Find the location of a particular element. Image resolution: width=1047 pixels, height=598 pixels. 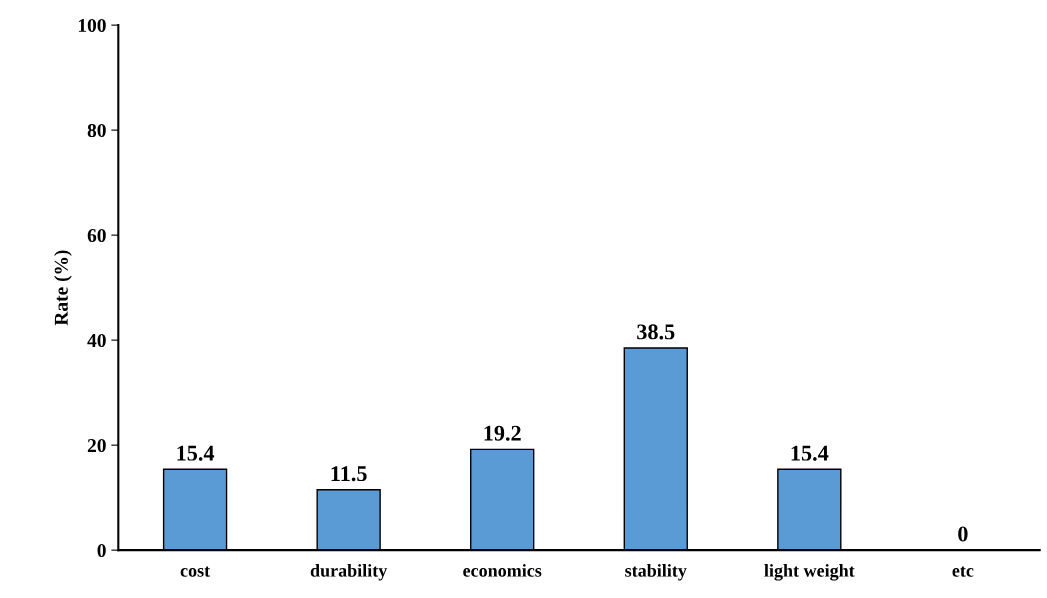

y-axis-title: Rate (%) is located at coordinates (63, 288).